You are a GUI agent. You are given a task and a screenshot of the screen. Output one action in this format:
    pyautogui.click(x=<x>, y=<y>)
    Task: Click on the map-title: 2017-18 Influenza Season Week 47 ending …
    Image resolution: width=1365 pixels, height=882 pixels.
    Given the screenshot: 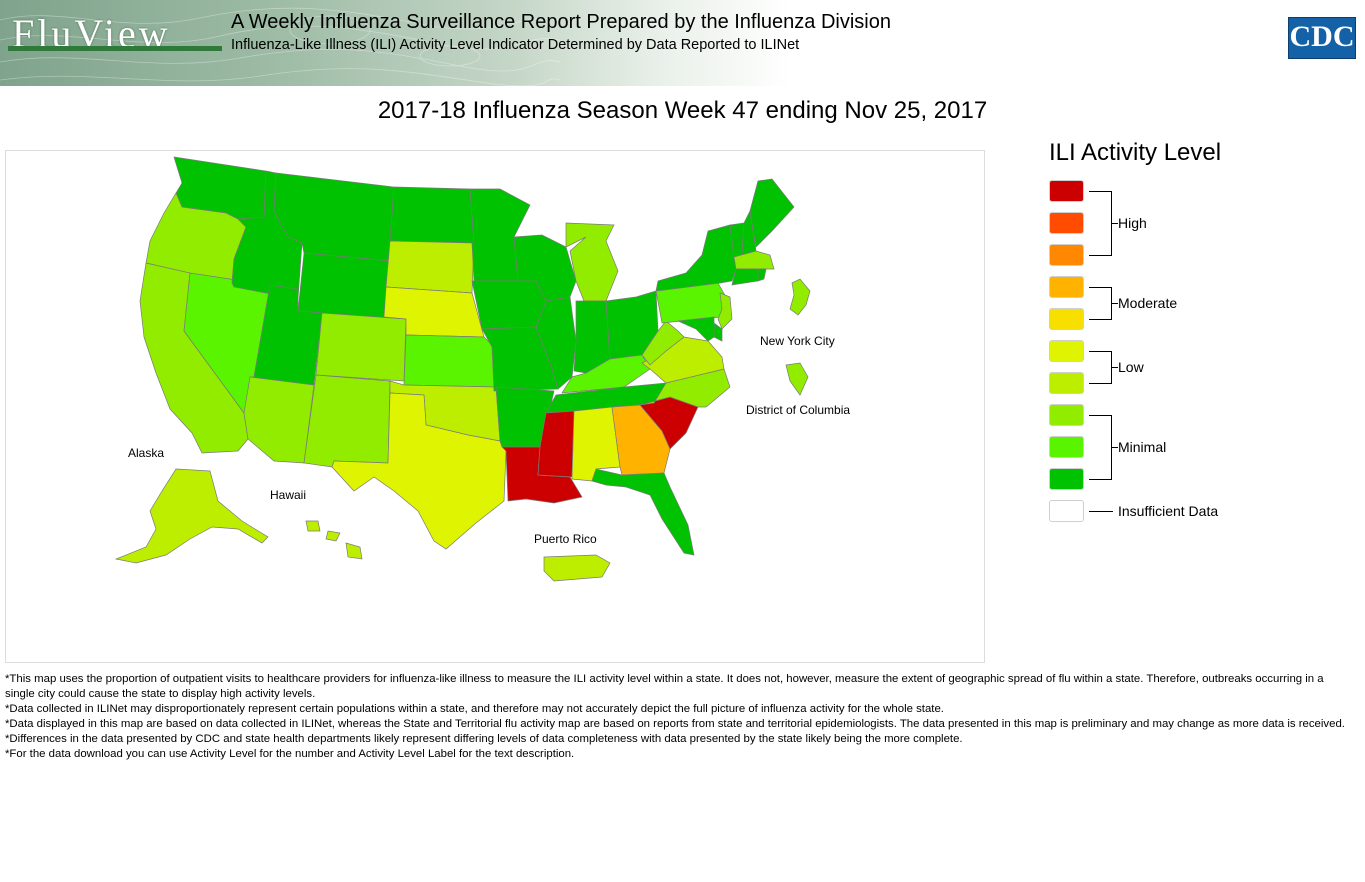 What is the action you would take?
    pyautogui.click(x=682, y=110)
    